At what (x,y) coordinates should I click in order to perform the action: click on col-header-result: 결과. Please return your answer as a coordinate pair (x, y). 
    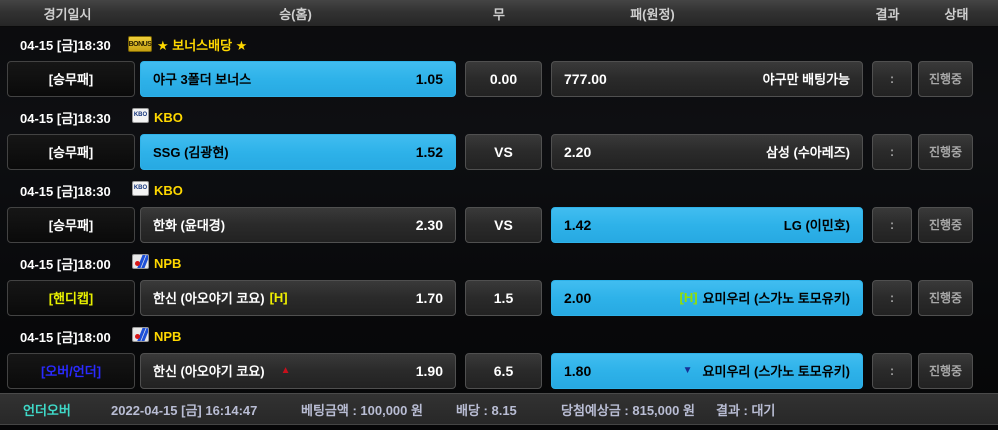
    Looking at the image, I should click on (887, 14).